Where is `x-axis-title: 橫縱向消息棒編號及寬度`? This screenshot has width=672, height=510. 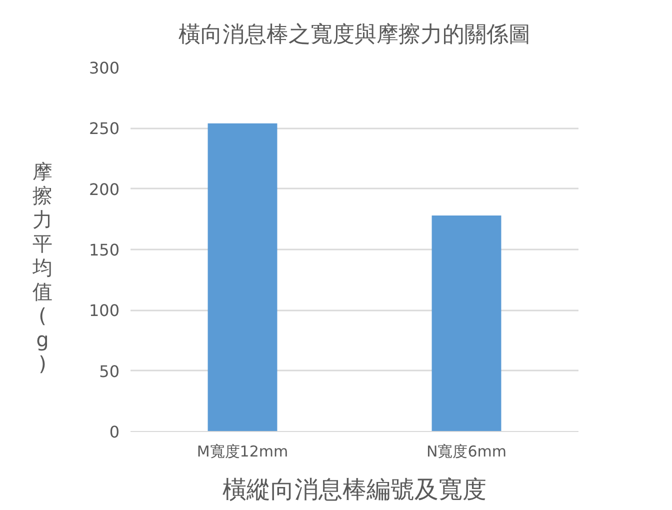
x-axis-title: 橫縱向消息棒編號及寬度 is located at coordinates (354, 490).